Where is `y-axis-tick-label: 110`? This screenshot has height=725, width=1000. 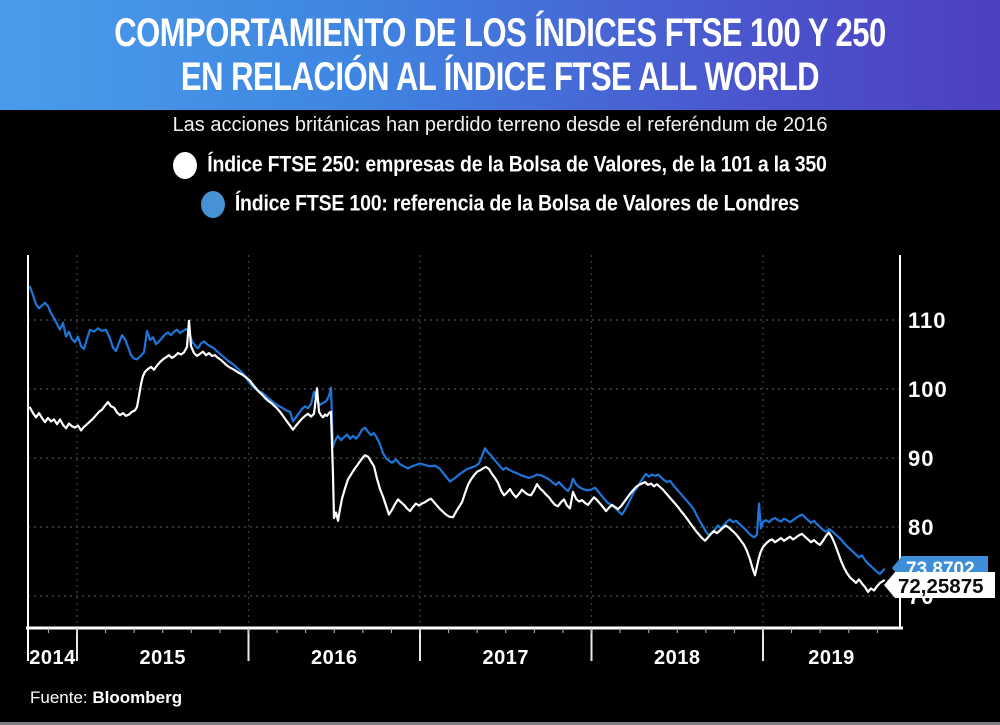
y-axis-tick-label: 110 is located at coordinates (927, 320).